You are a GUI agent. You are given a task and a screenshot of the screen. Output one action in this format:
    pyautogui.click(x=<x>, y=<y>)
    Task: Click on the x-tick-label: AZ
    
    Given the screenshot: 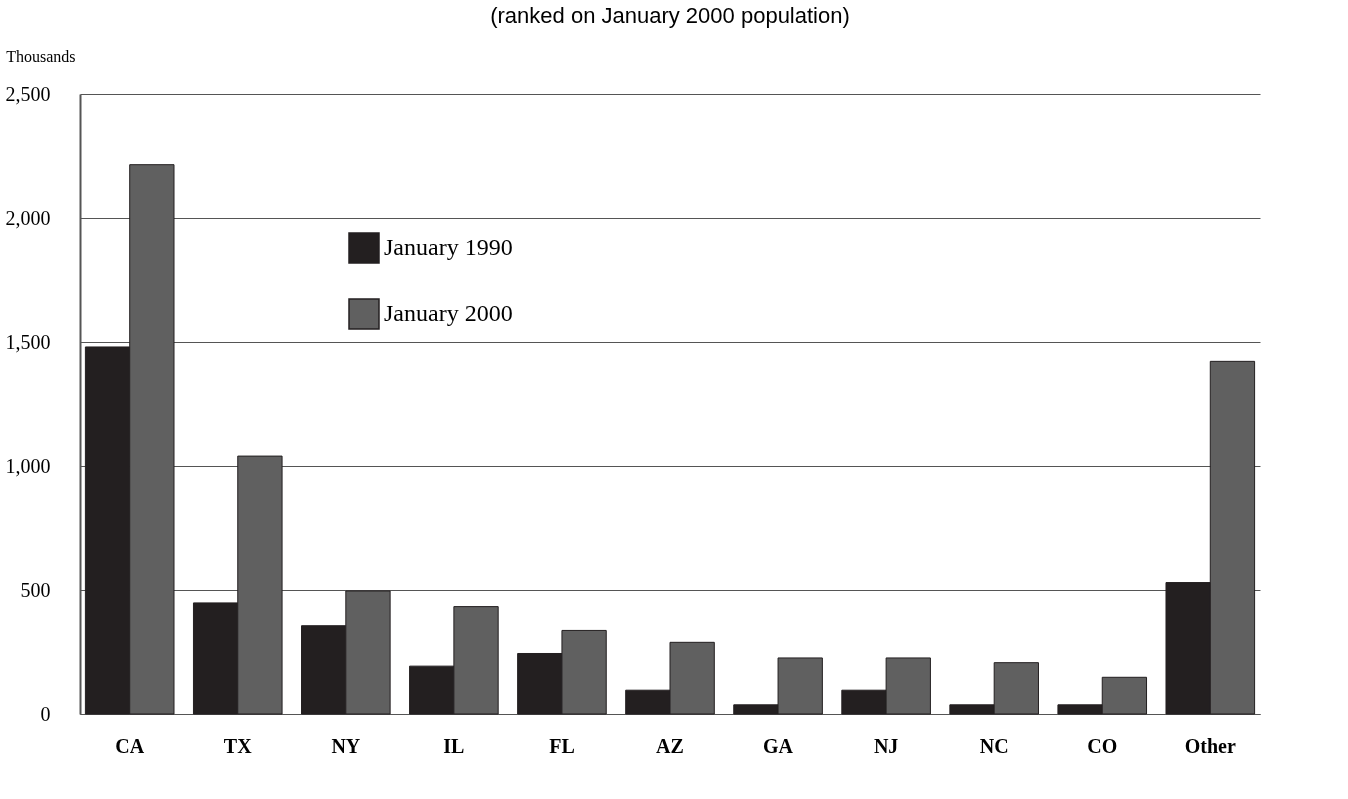 What is the action you would take?
    pyautogui.click(x=670, y=745)
    